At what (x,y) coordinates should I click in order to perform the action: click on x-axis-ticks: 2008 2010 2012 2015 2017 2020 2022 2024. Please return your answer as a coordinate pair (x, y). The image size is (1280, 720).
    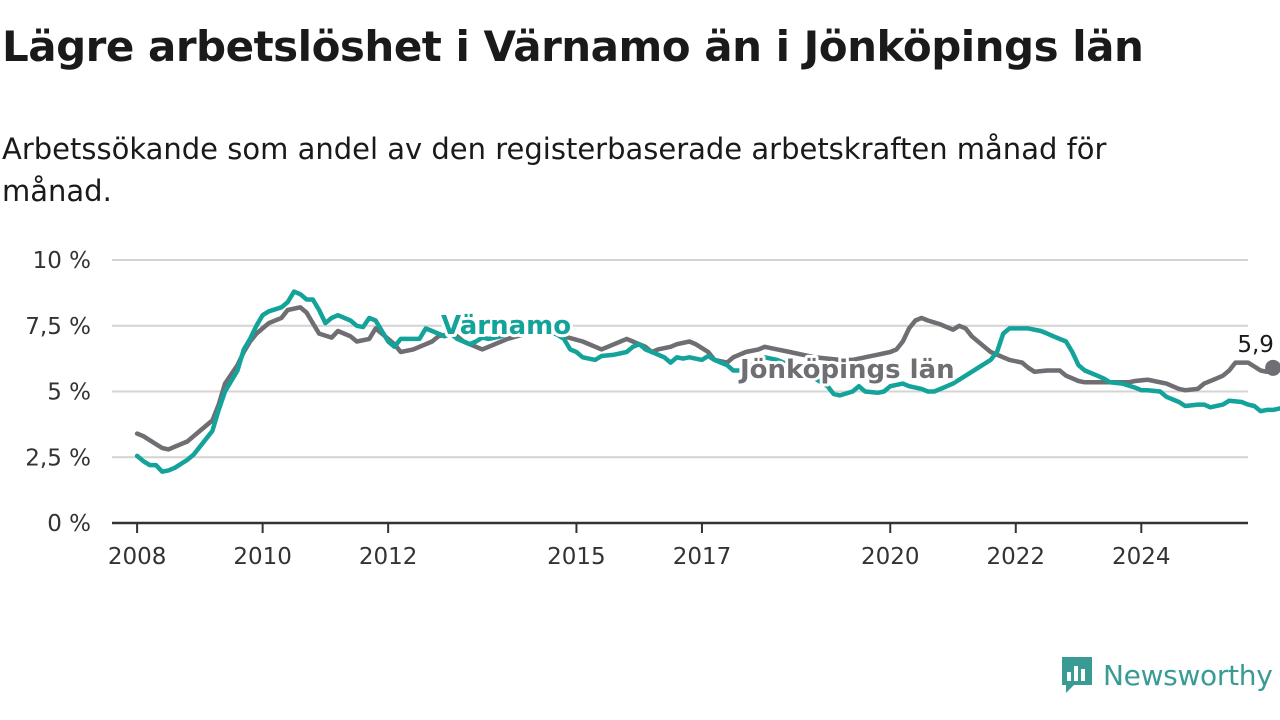
    Looking at the image, I should click on (639, 546).